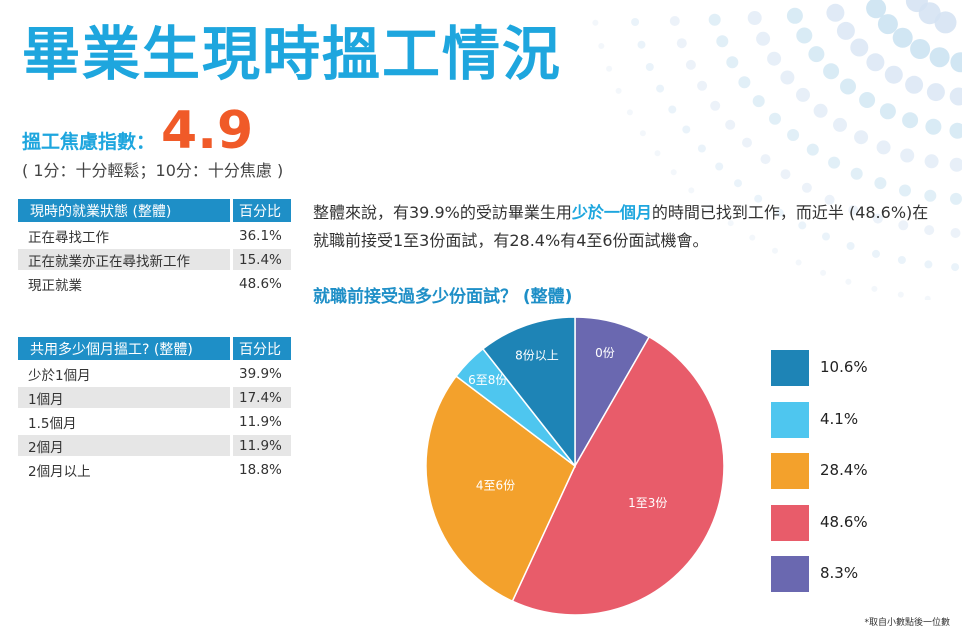  I want to click on table-header-row: 現時的就業狀態 (整體) 百分比, so click(154, 210).